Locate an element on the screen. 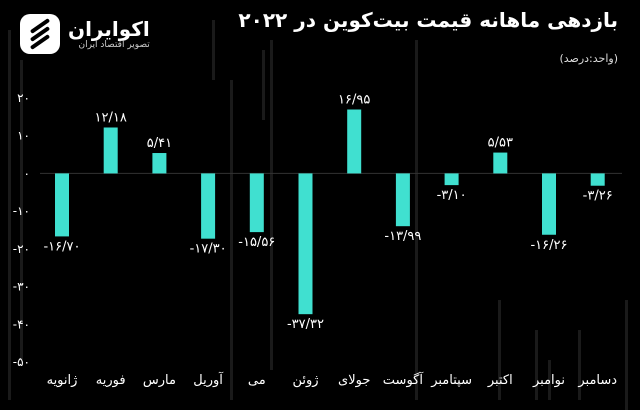 The width and height of the screenshot is (640, 410). data-label: ۱۲/۱۸ is located at coordinates (111, 117).